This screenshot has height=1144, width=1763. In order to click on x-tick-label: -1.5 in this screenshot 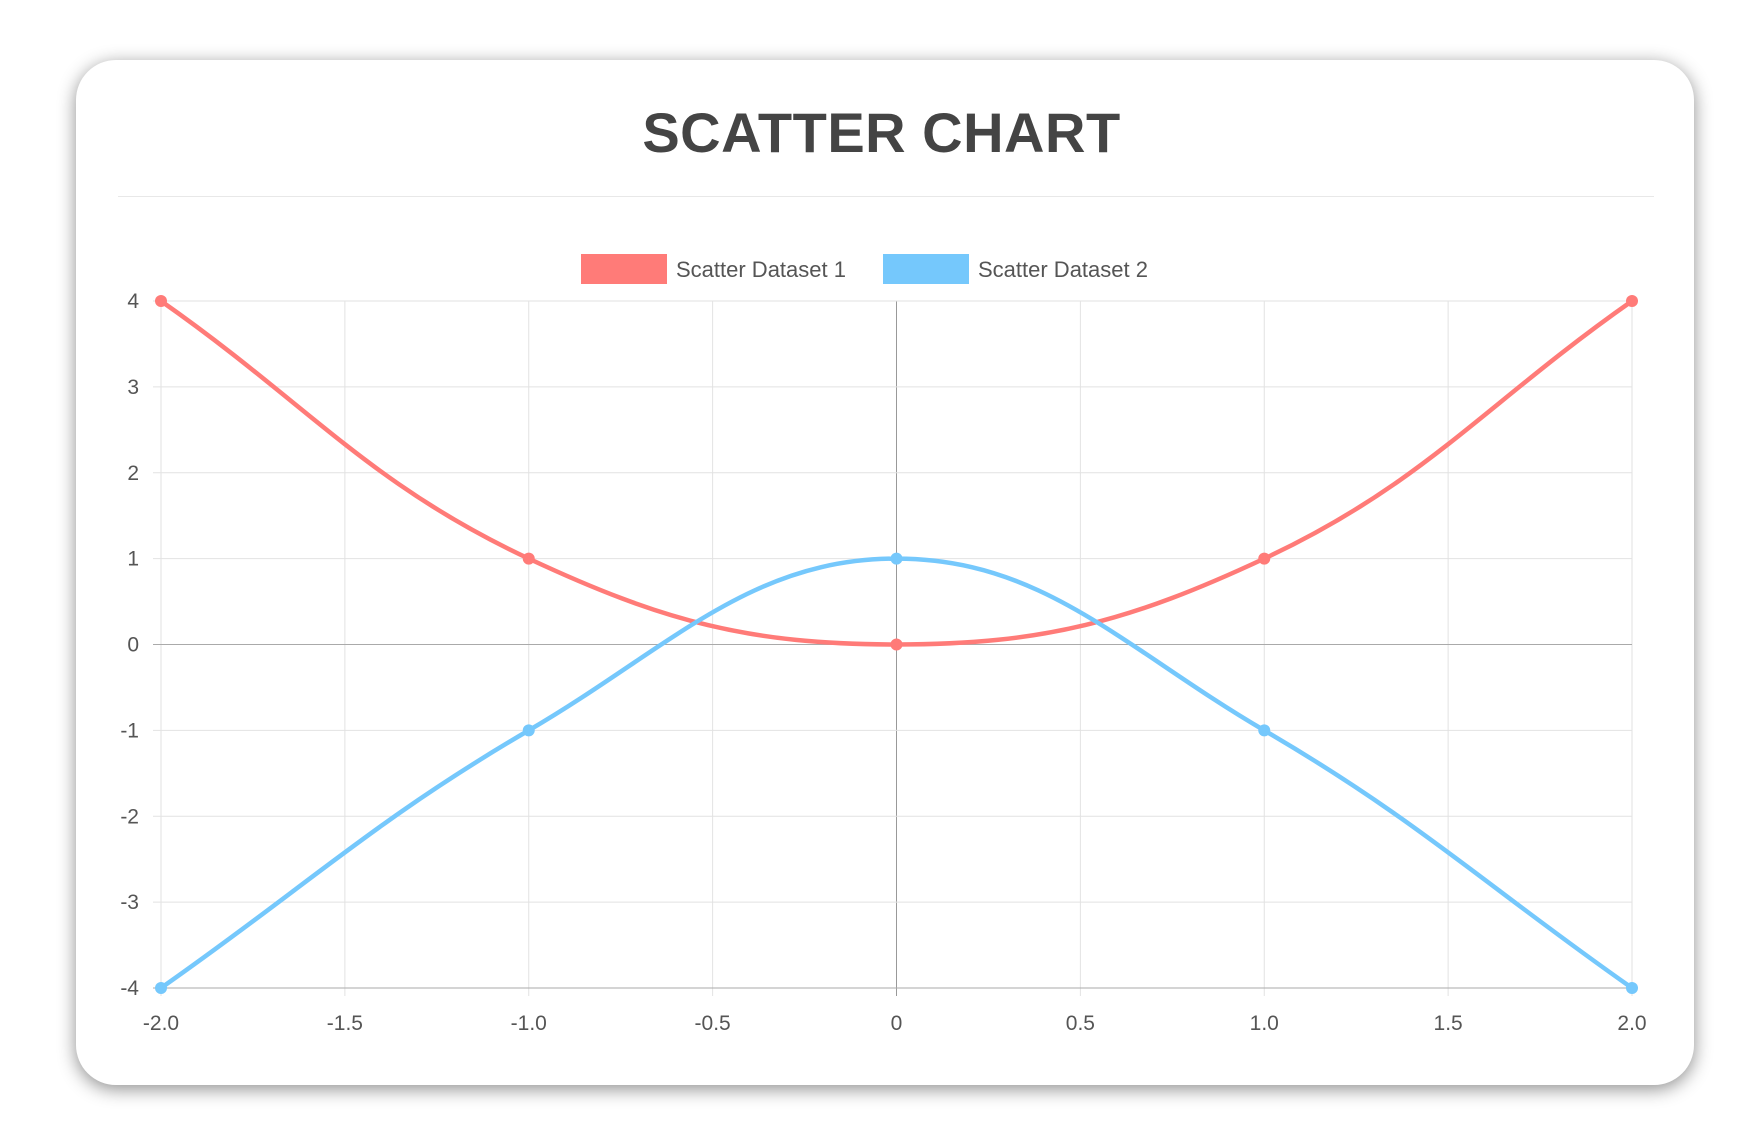, I will do `click(345, 1023)`.